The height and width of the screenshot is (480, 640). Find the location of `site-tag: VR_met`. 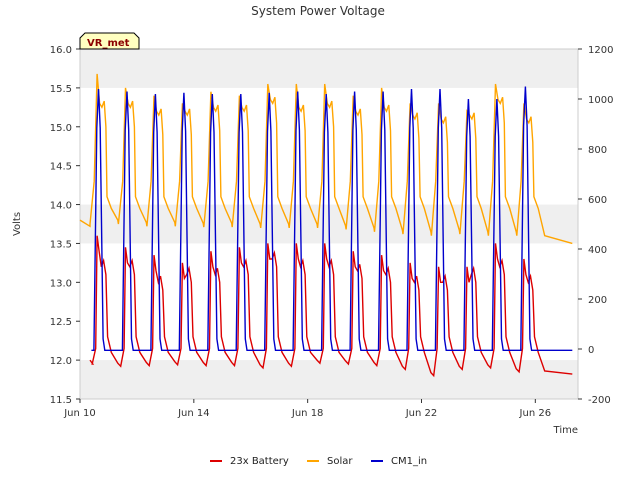

site-tag: VR_met is located at coordinates (109, 41).